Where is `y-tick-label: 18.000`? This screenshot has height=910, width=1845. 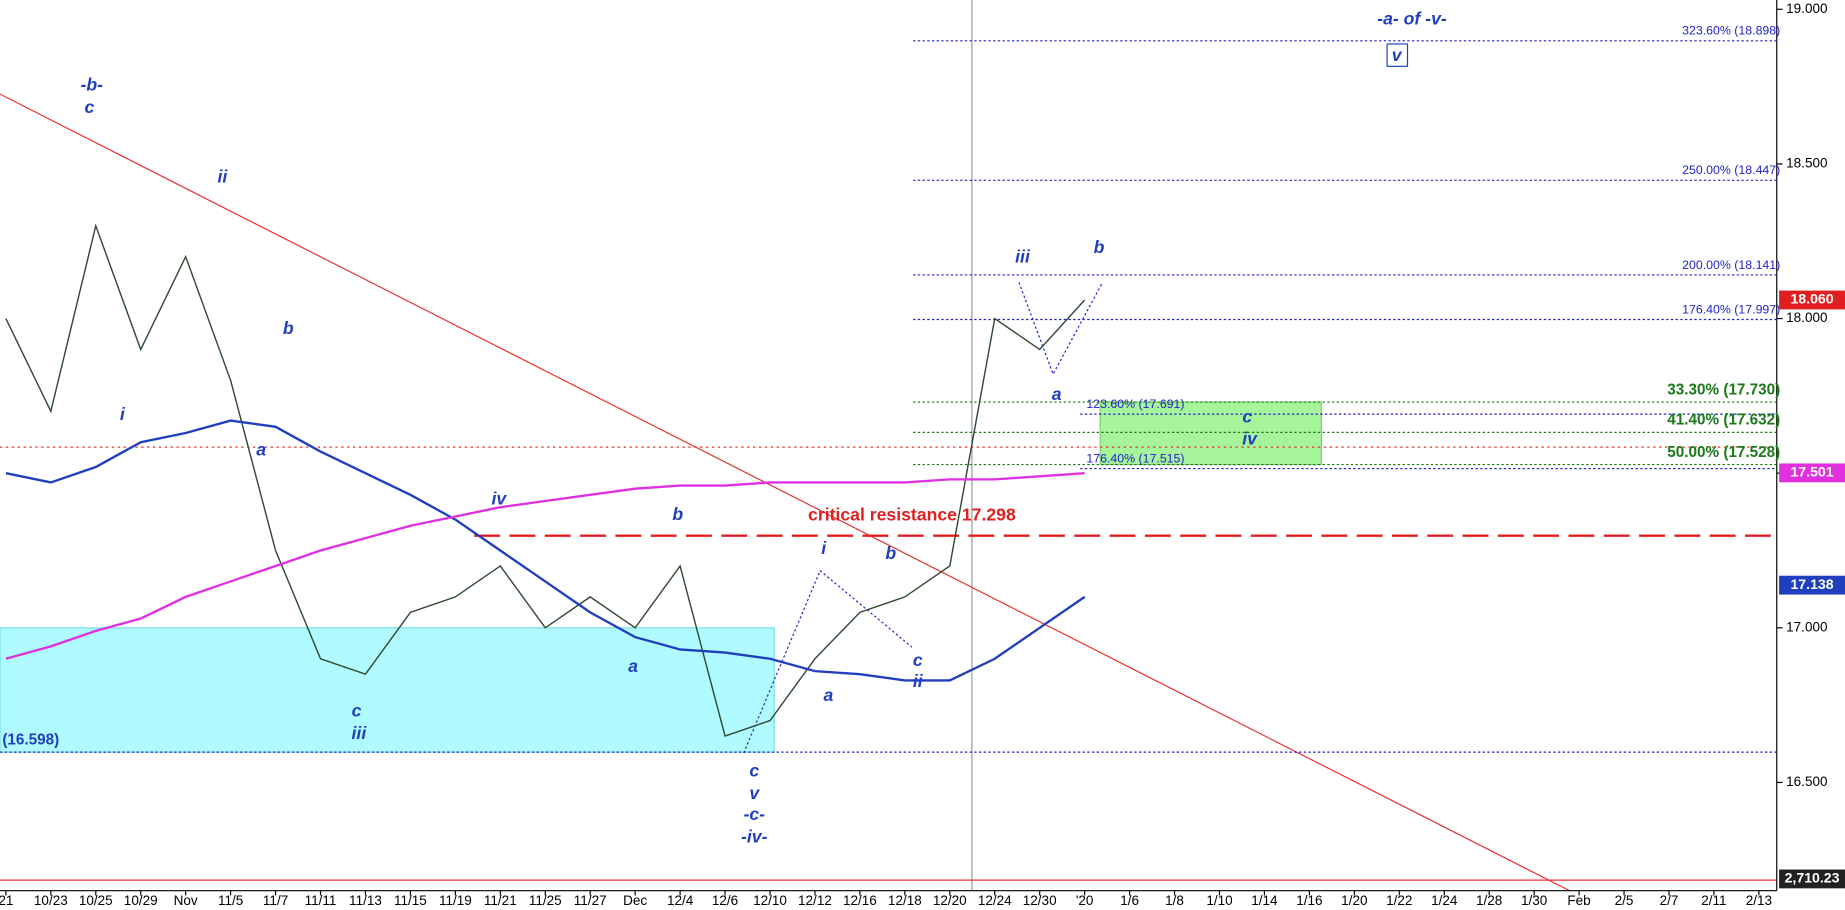 y-tick-label: 18.000 is located at coordinates (1806, 317).